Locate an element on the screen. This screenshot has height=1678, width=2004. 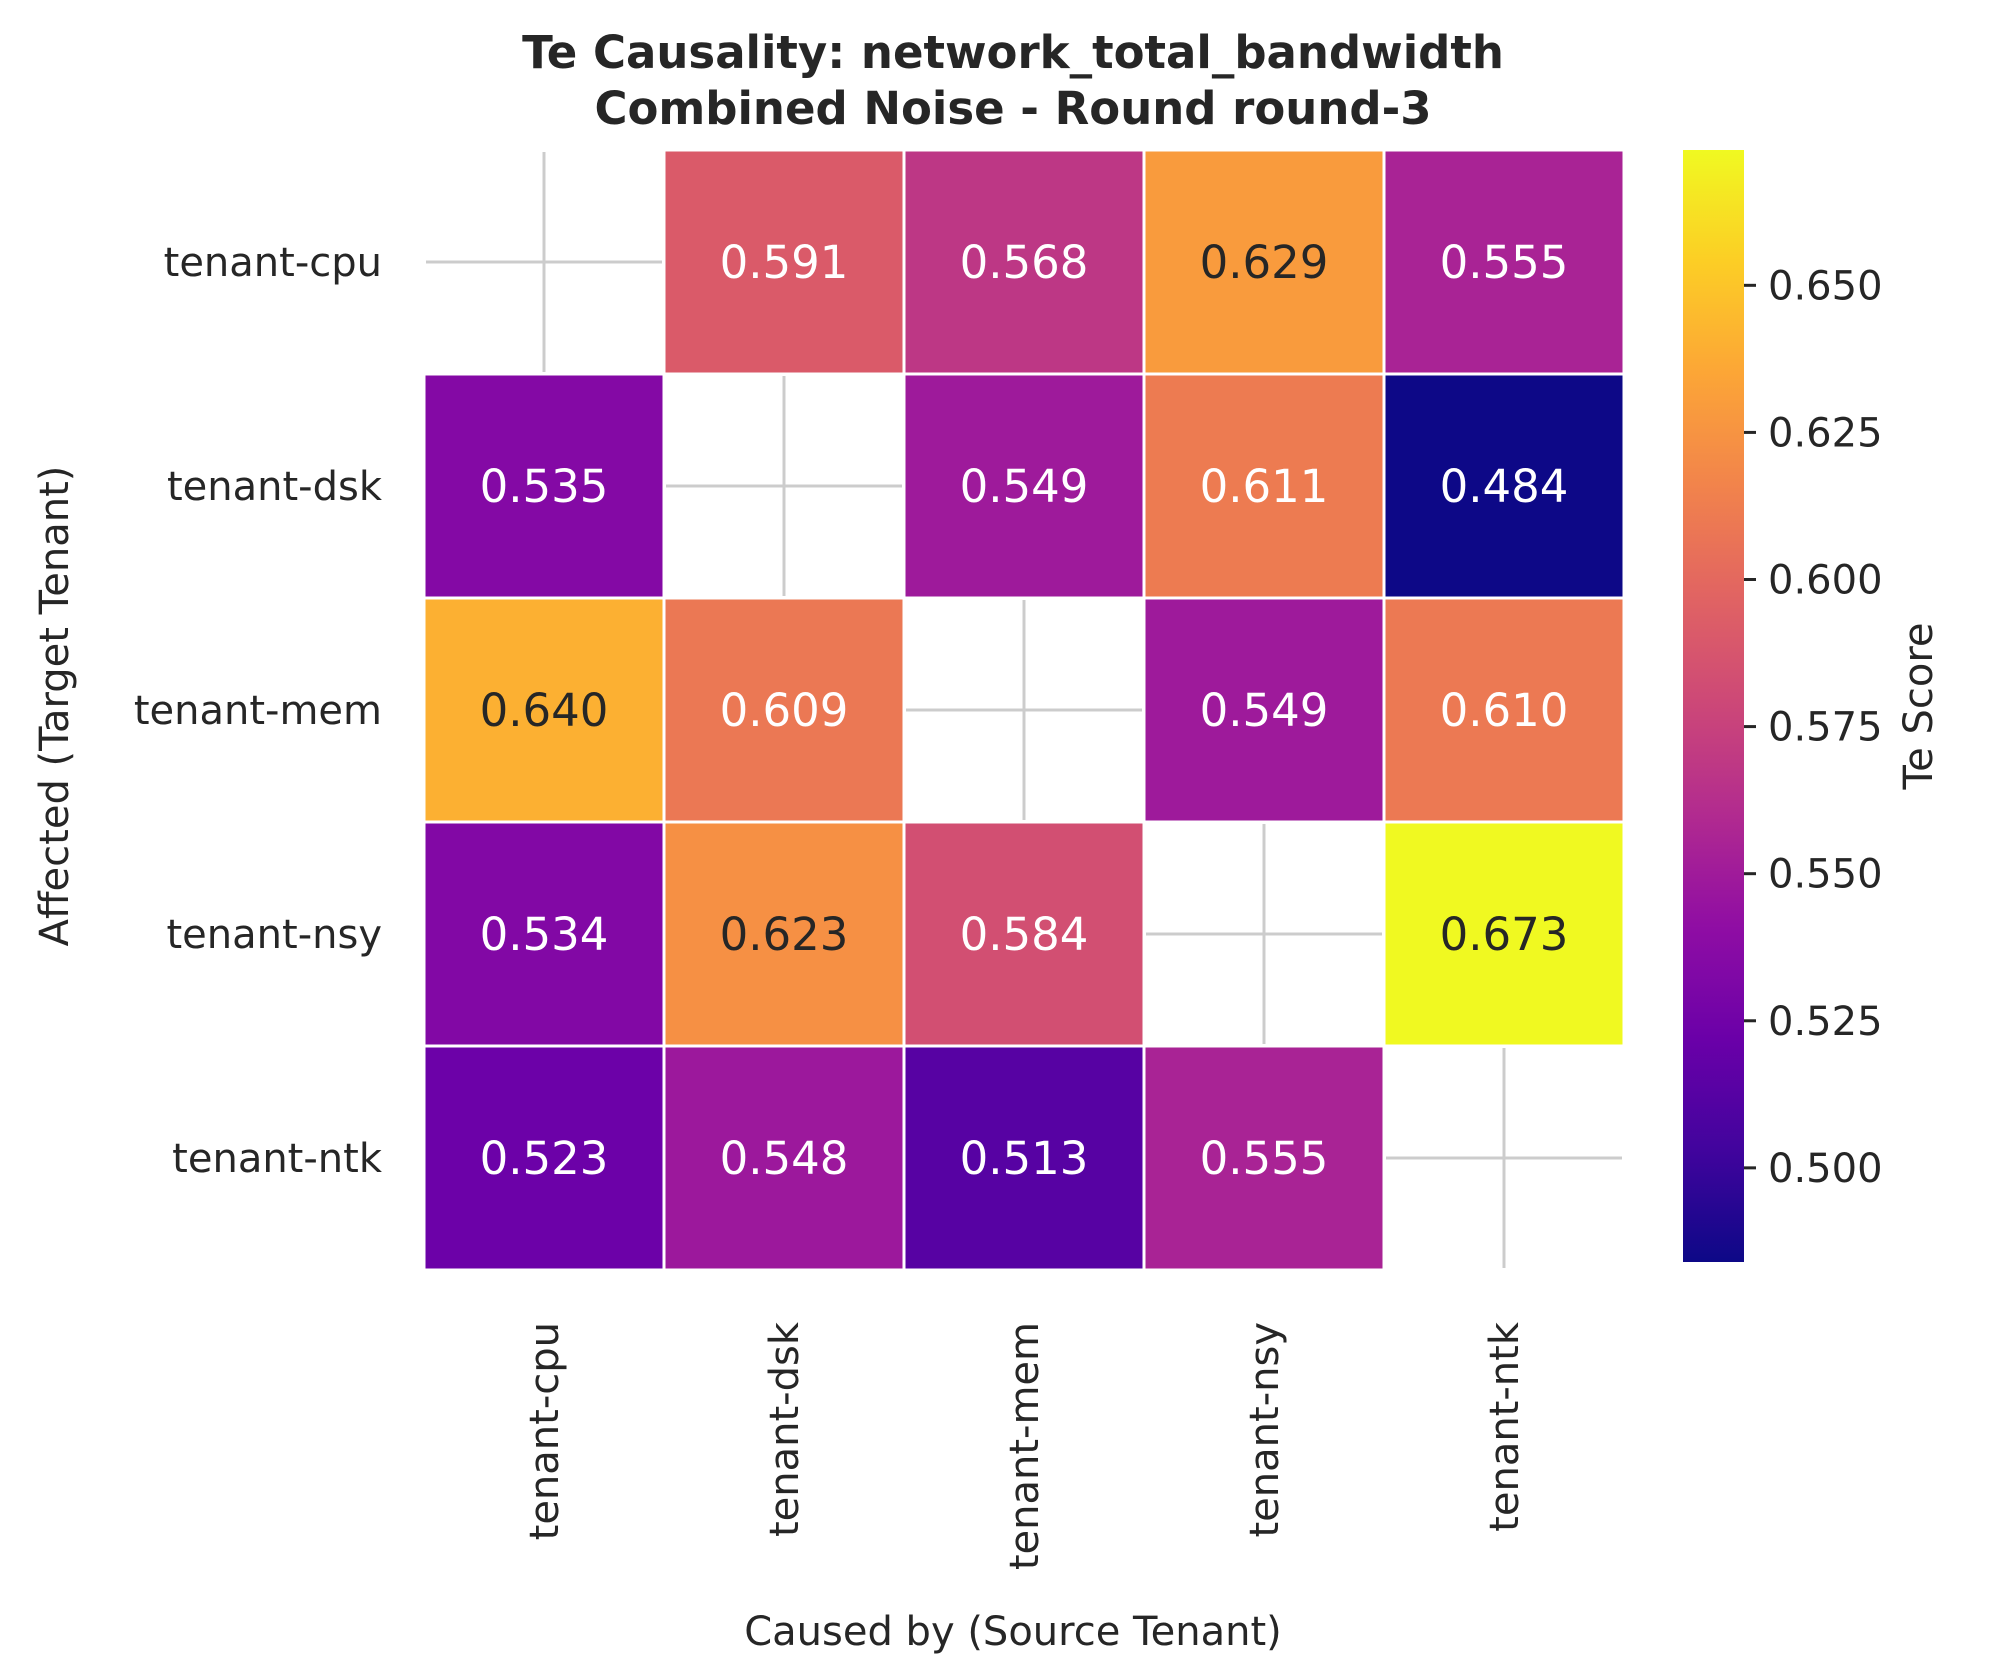
cell-value-label: 0.484 is located at coordinates (1504, 486).